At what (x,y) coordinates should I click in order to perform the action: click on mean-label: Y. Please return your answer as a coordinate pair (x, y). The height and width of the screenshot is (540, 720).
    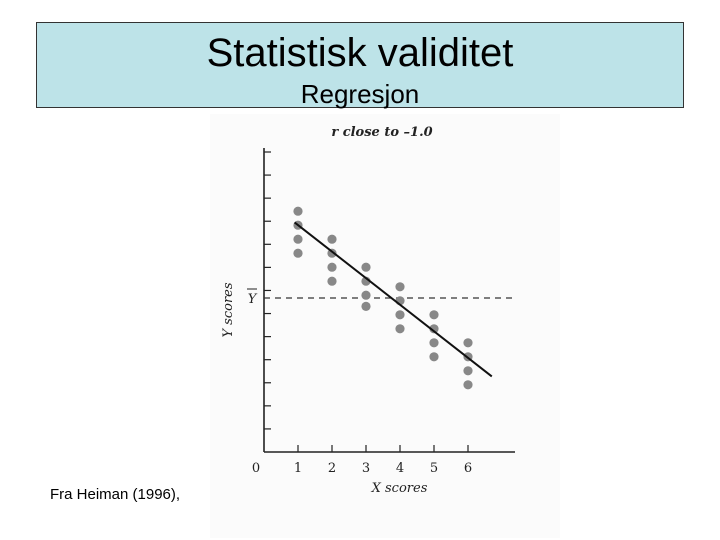
    Looking at the image, I should click on (253, 299).